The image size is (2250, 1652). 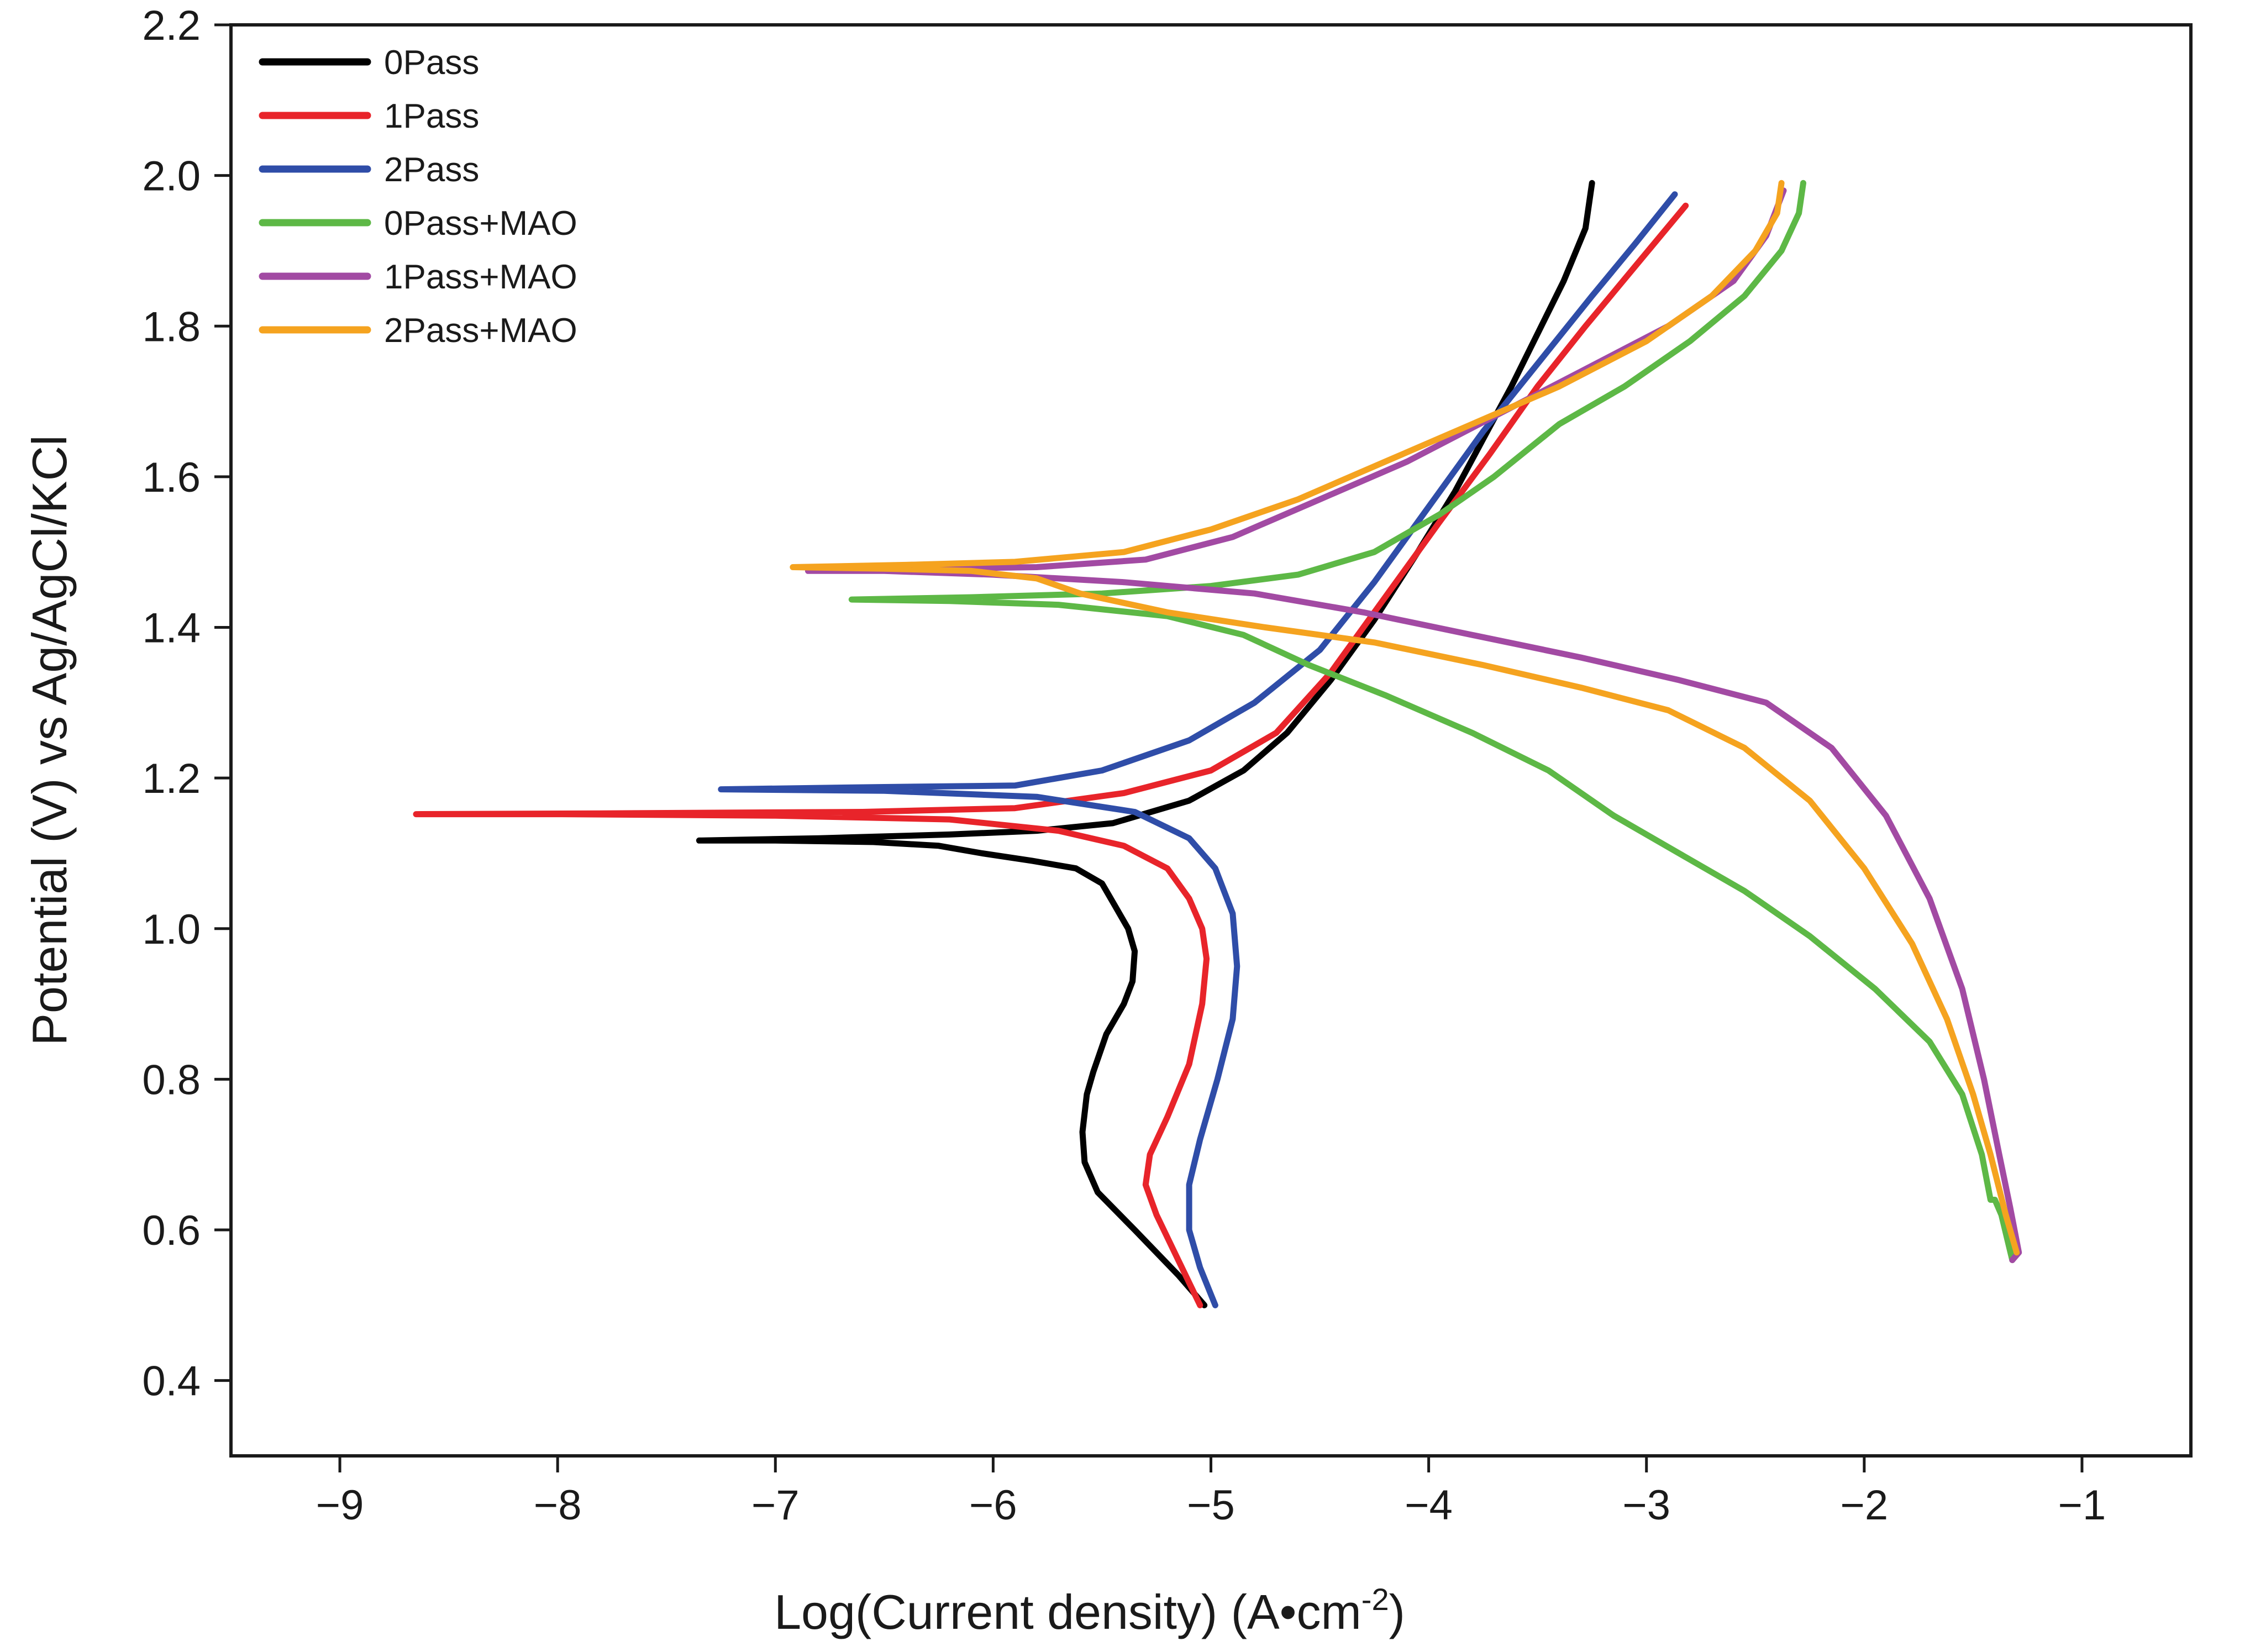 What do you see at coordinates (480, 331) in the screenshot?
I see `legend-label: 2Pass+MAO` at bounding box center [480, 331].